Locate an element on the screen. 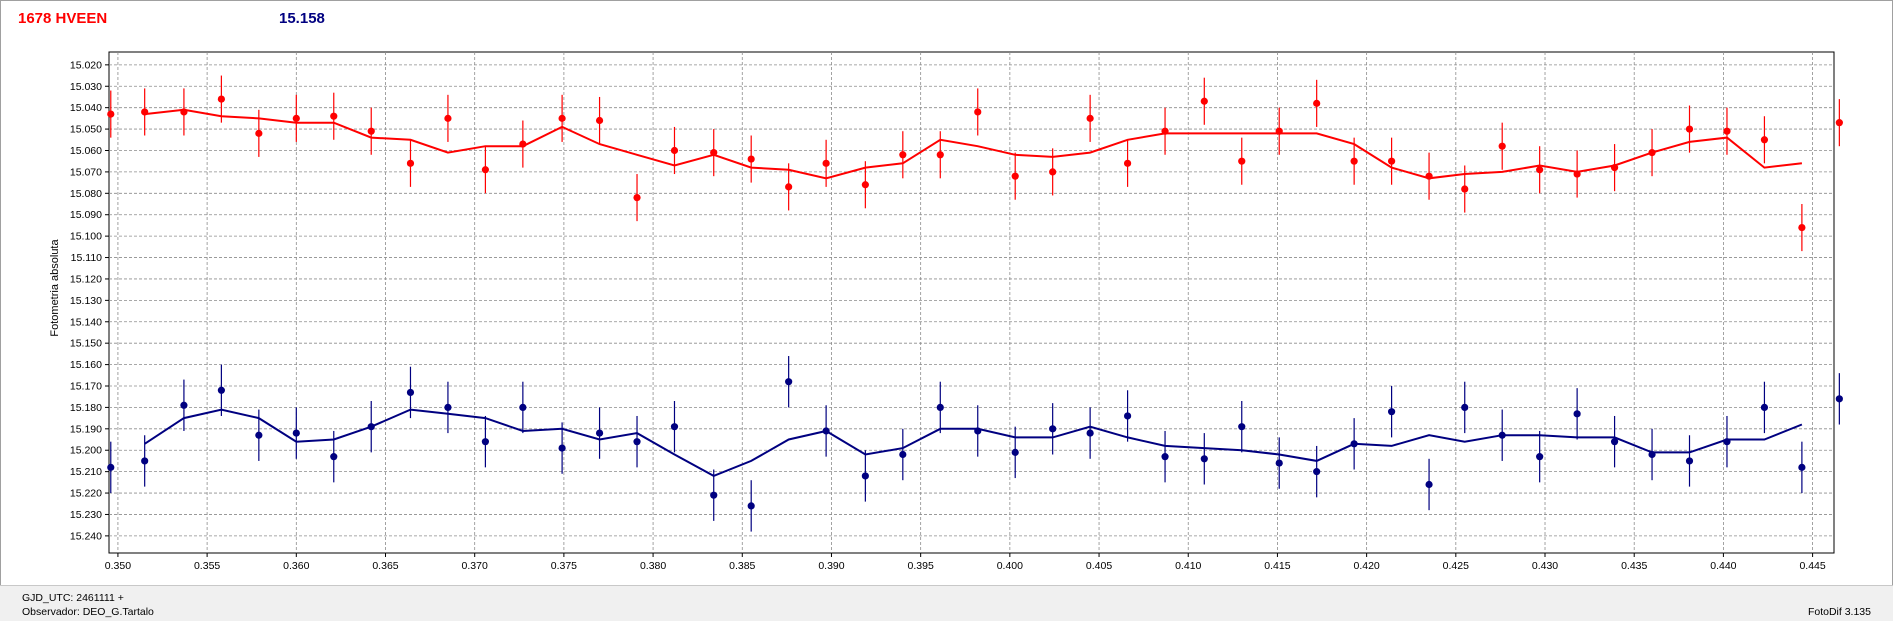 Image resolution: width=1893 pixels, height=621 pixels. y-tick-label: 15.140 is located at coordinates (86, 322).